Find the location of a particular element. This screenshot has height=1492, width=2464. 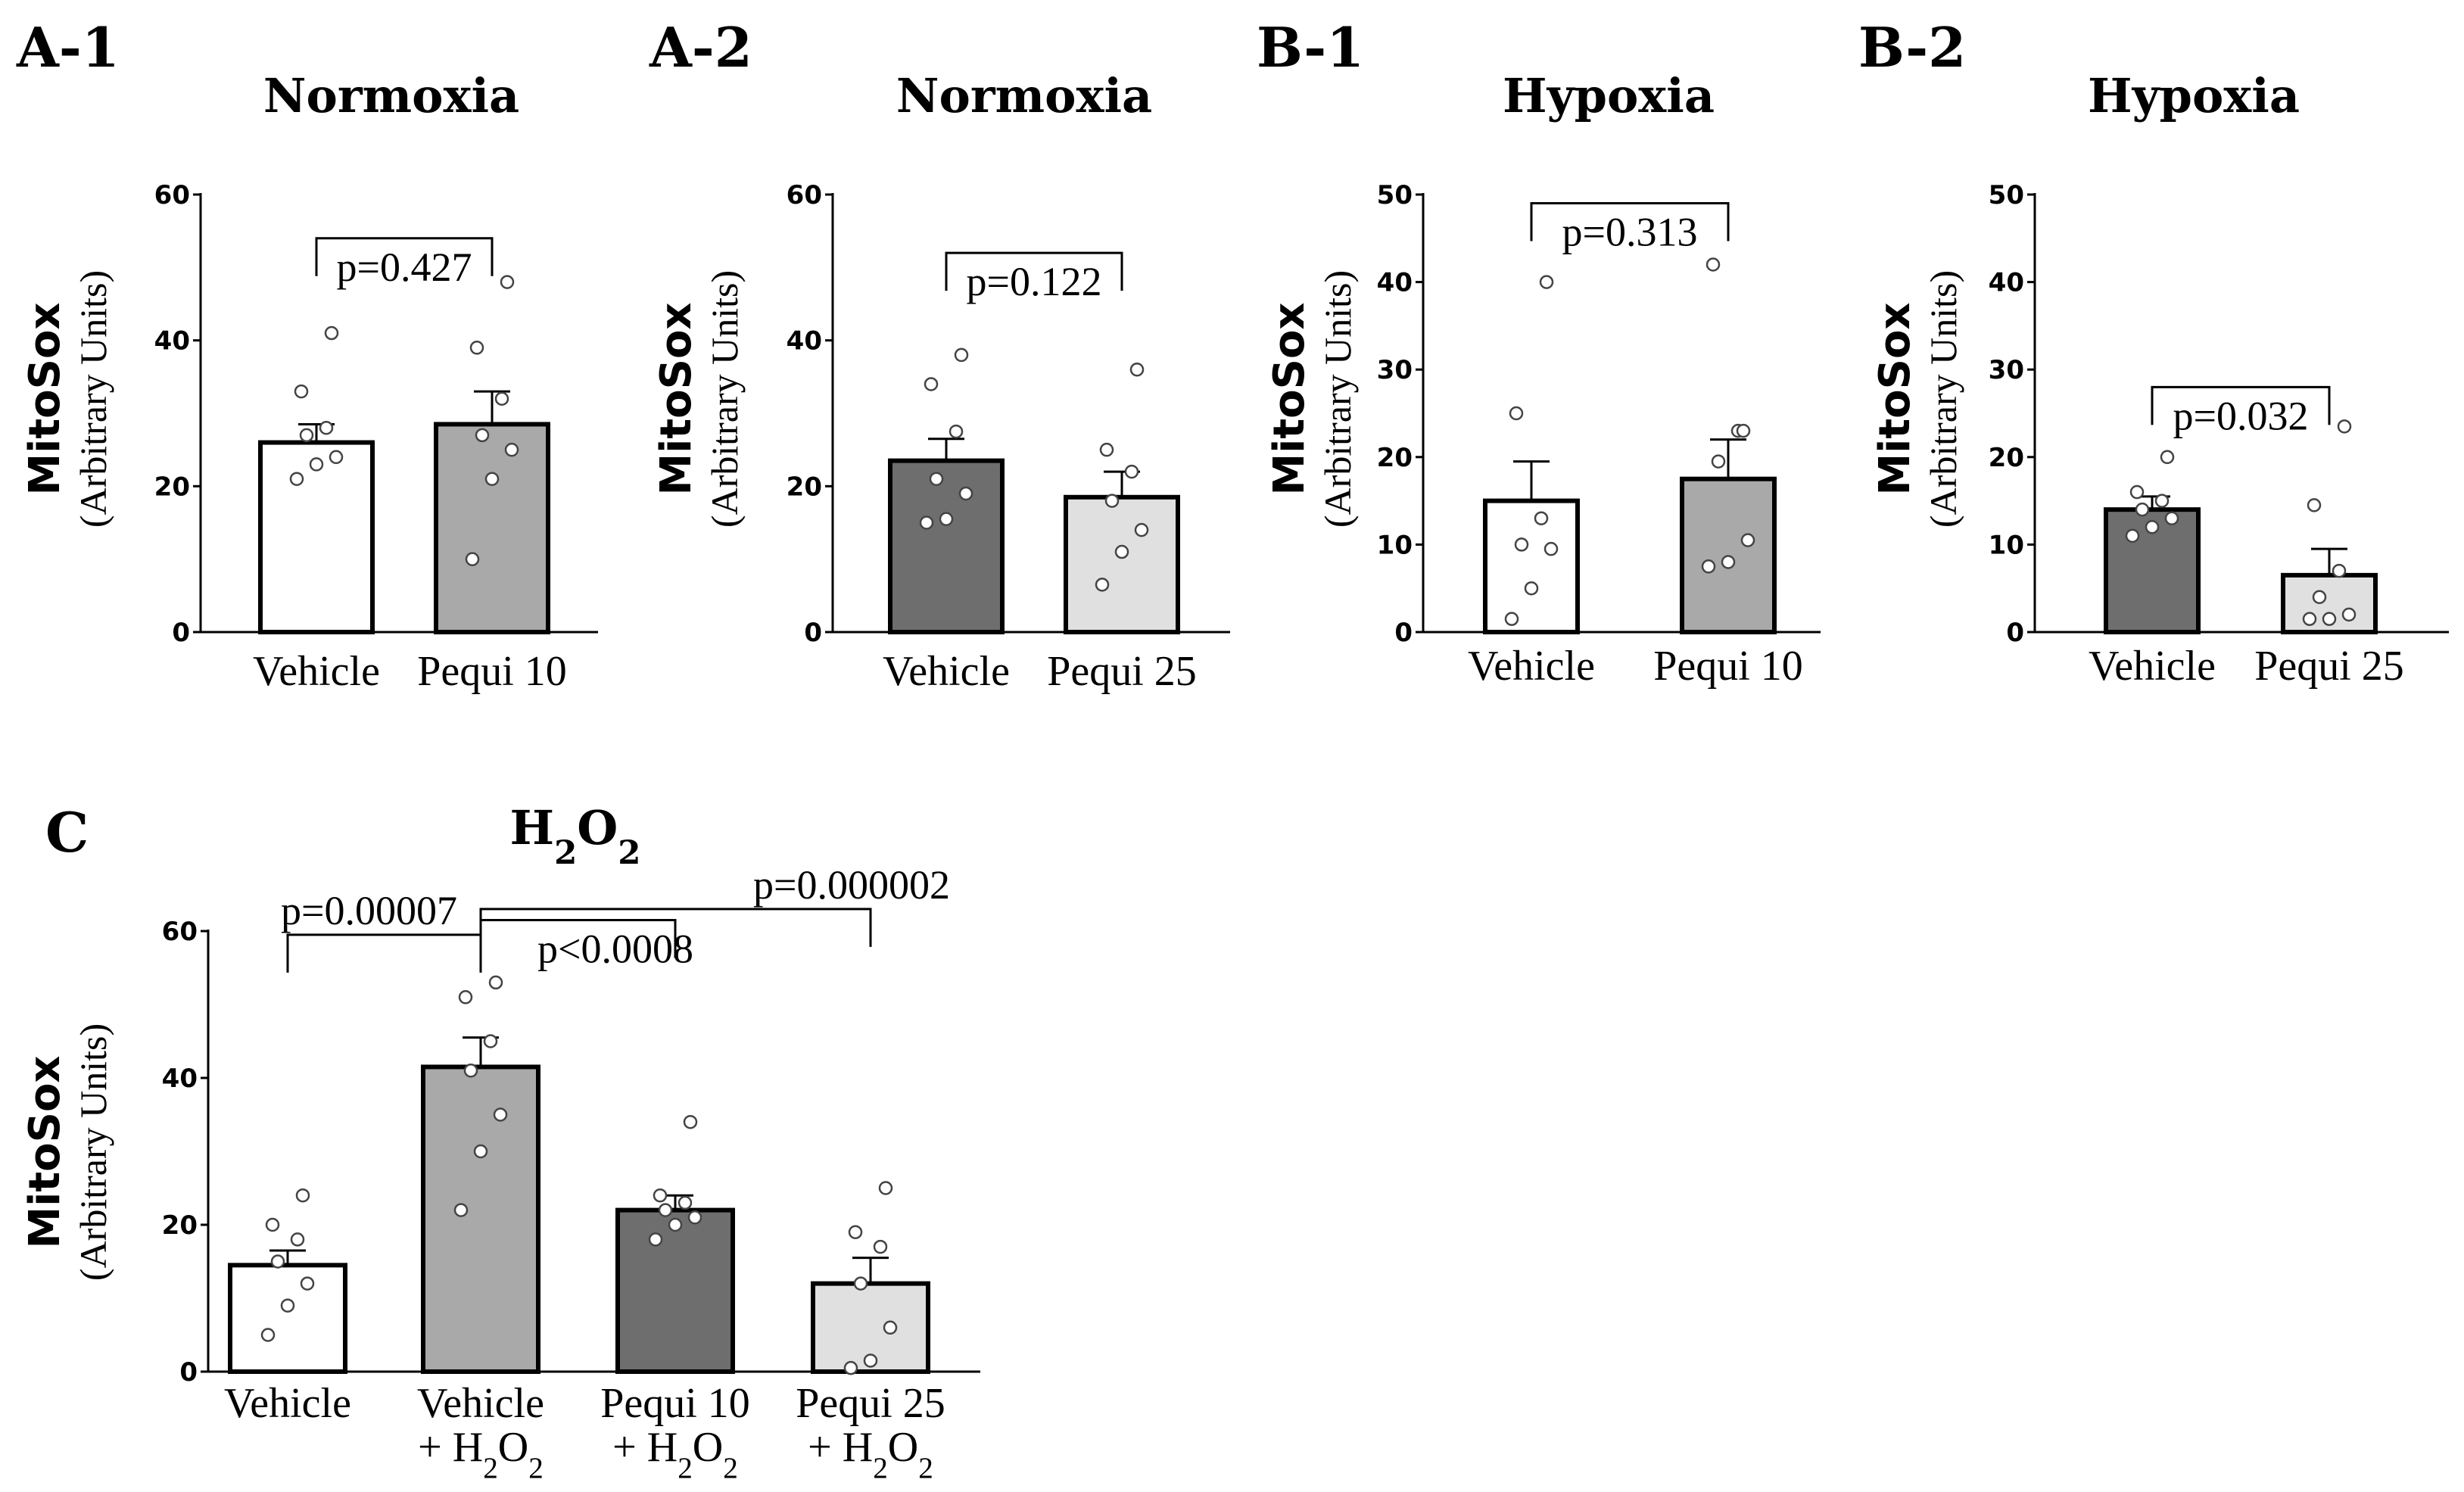

chart2-bar is located at coordinates (947, 546).